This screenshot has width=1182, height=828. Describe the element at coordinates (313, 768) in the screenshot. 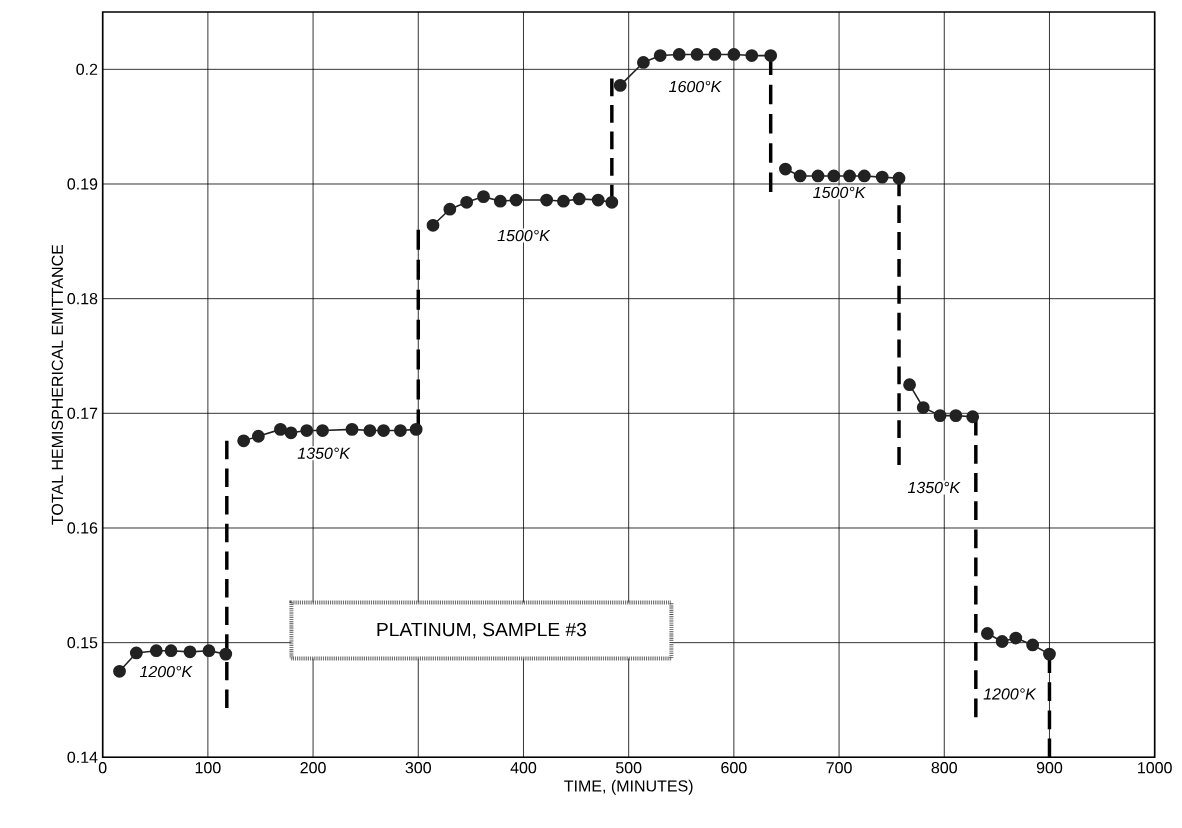

I see `x-tick-label: 200` at that location.